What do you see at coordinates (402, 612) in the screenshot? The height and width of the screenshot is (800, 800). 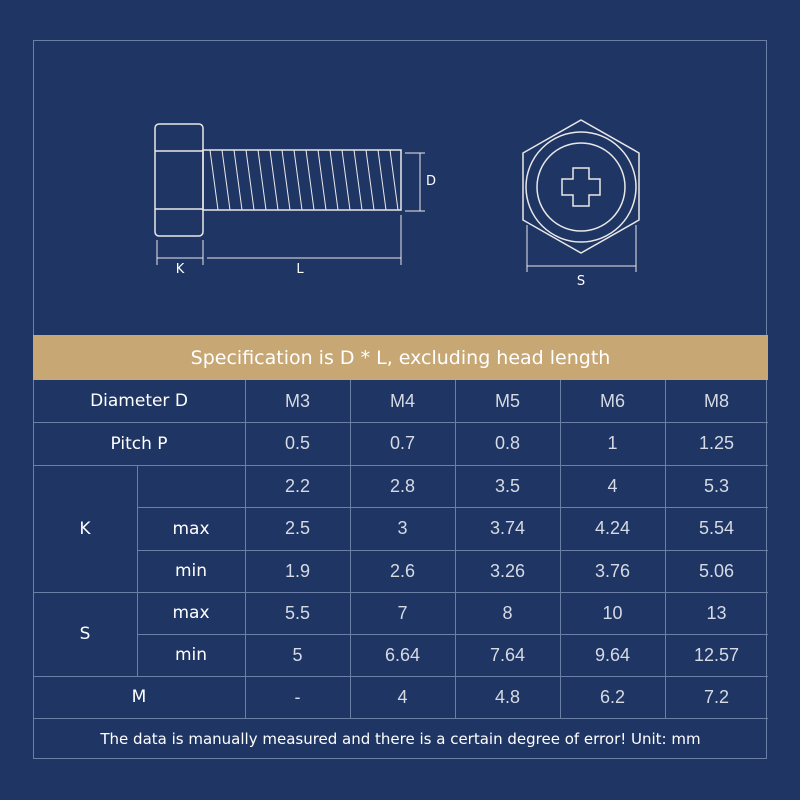 I see `value-cell: 7` at bounding box center [402, 612].